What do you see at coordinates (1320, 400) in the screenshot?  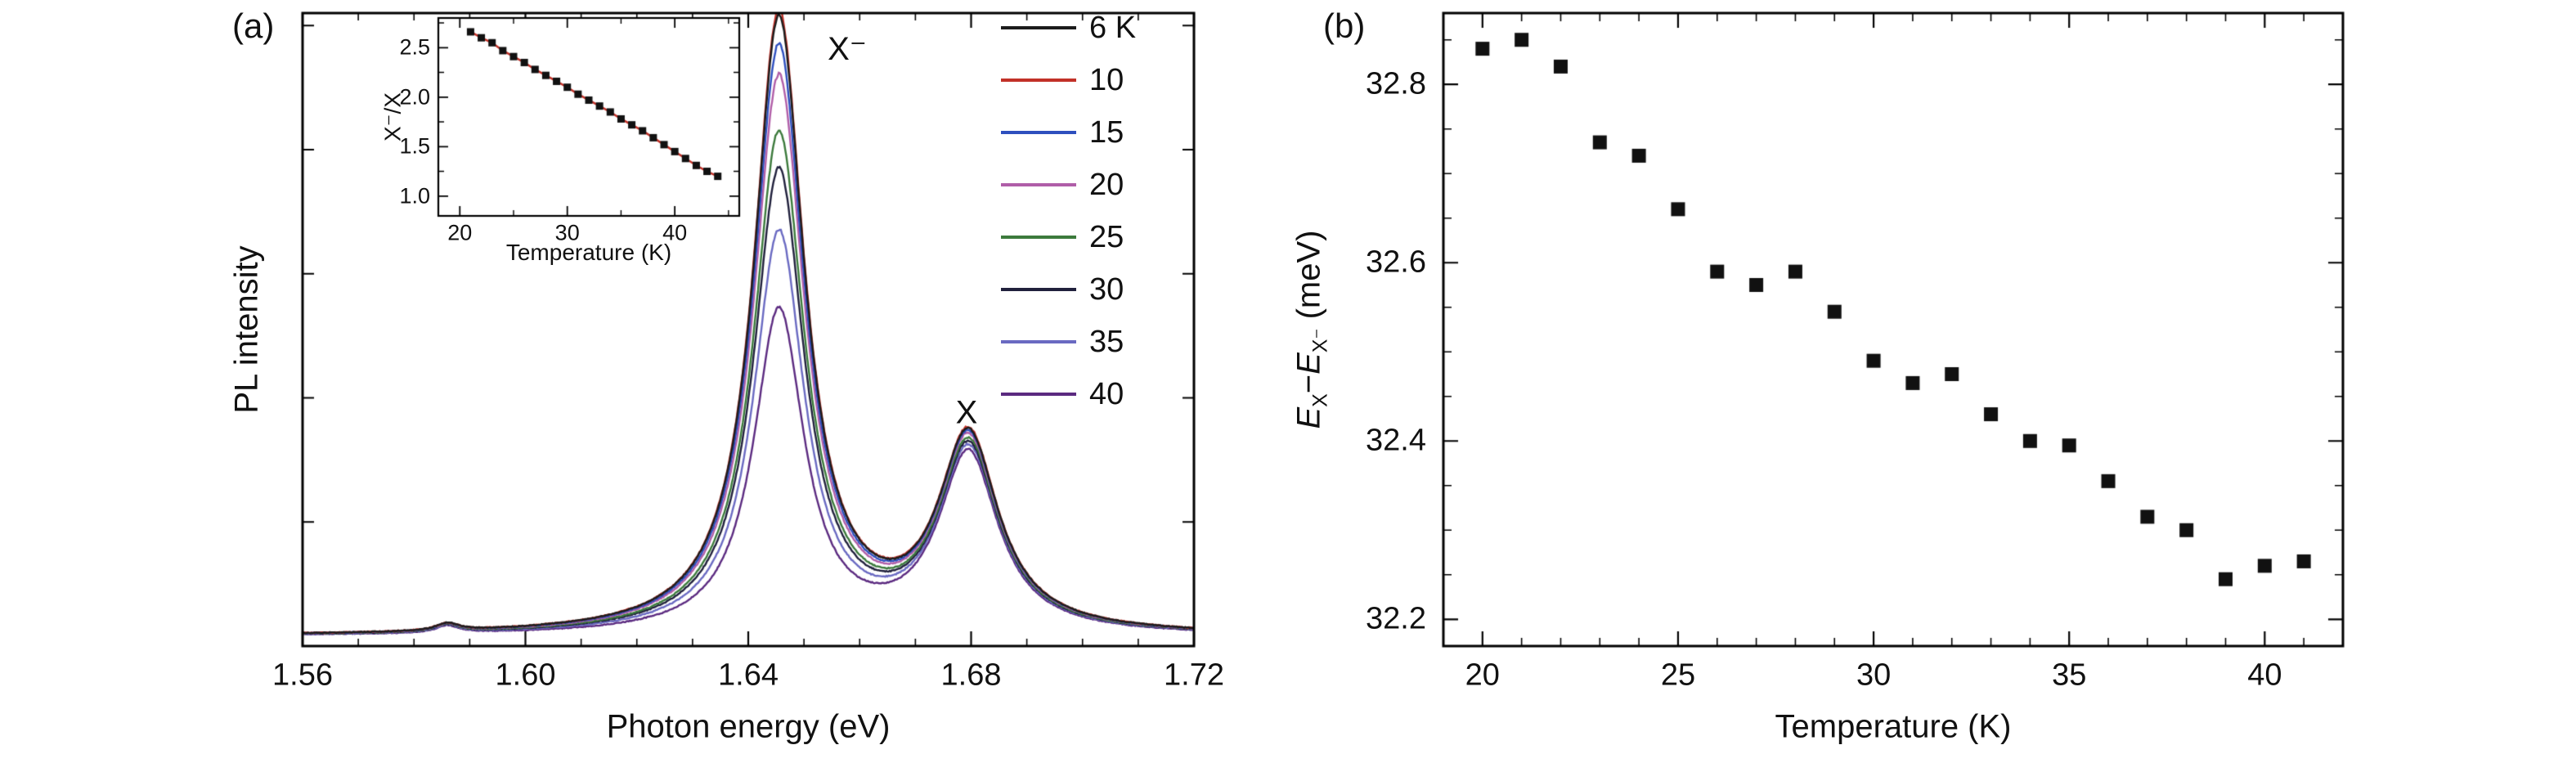 I see `panel-b-ylabel-sub1: X` at bounding box center [1320, 400].